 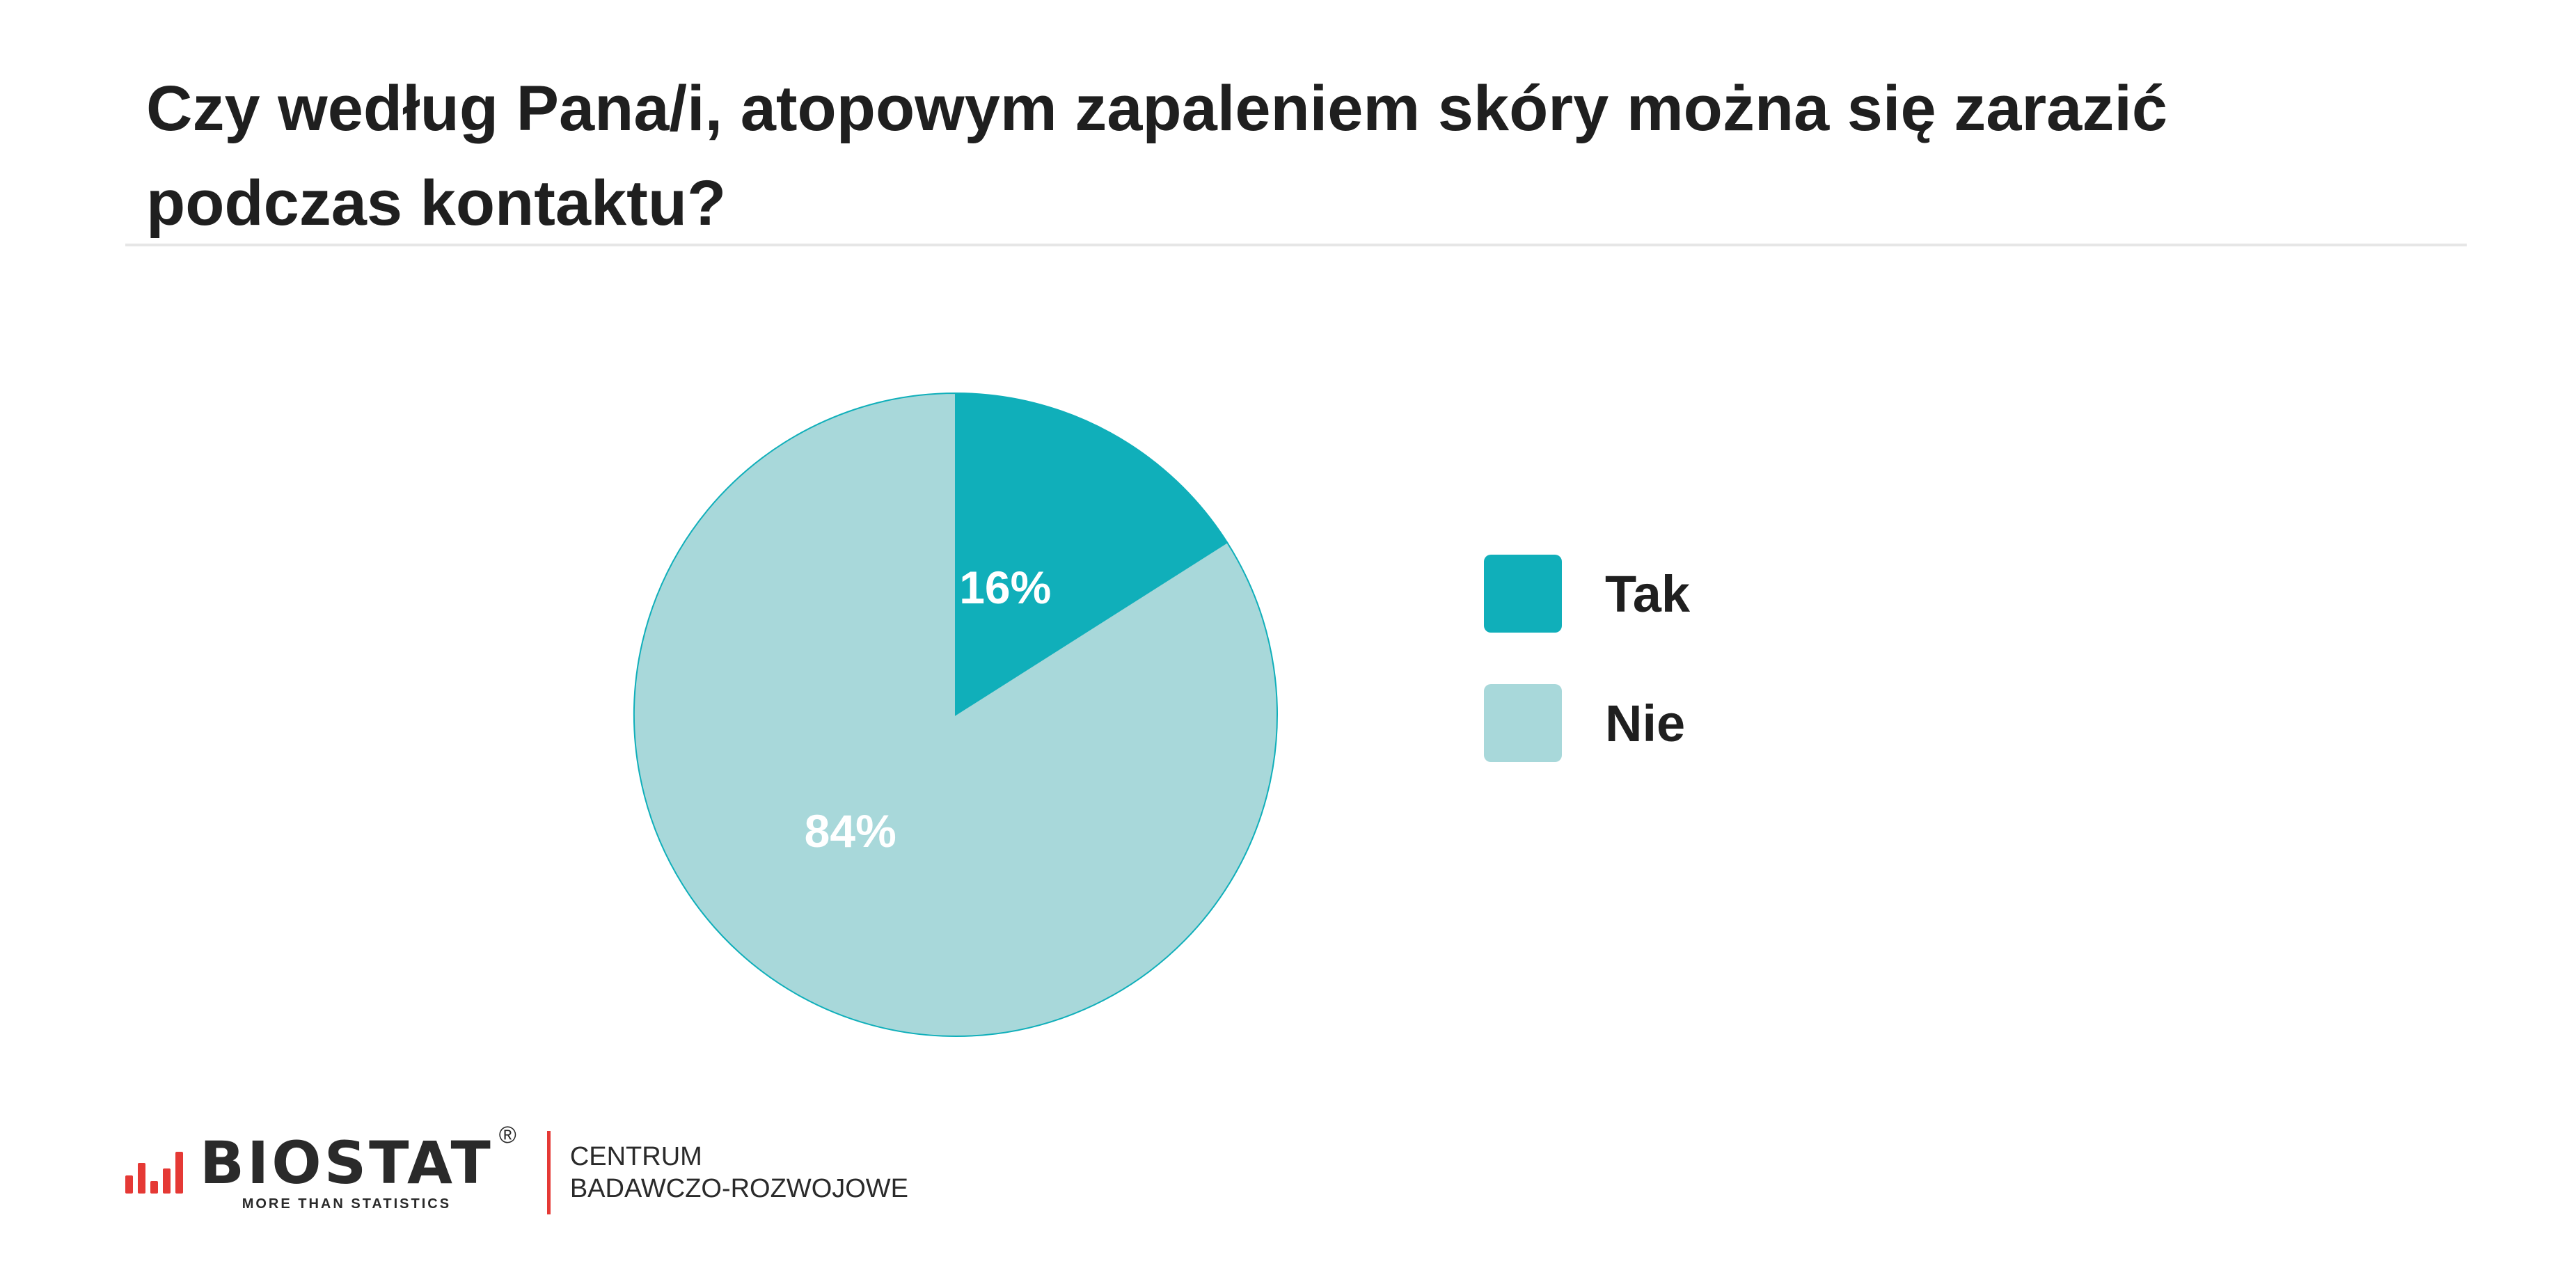 What do you see at coordinates (548, 1172) in the screenshot?
I see `footer-separator` at bounding box center [548, 1172].